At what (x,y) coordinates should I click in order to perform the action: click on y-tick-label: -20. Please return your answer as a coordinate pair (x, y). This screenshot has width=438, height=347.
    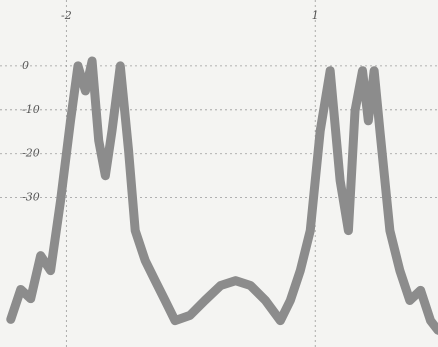
    Looking at the image, I should click on (31, 153).